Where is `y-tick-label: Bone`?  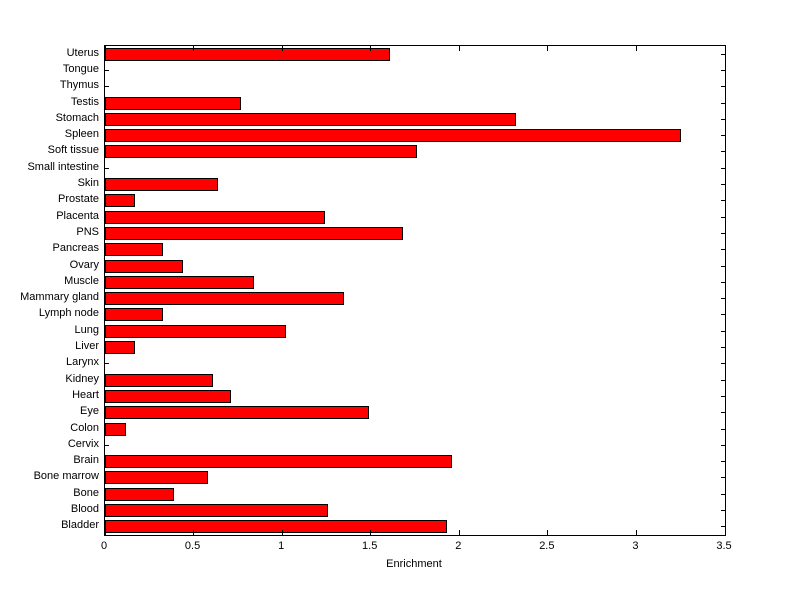 y-tick-label: Bone is located at coordinates (86, 492).